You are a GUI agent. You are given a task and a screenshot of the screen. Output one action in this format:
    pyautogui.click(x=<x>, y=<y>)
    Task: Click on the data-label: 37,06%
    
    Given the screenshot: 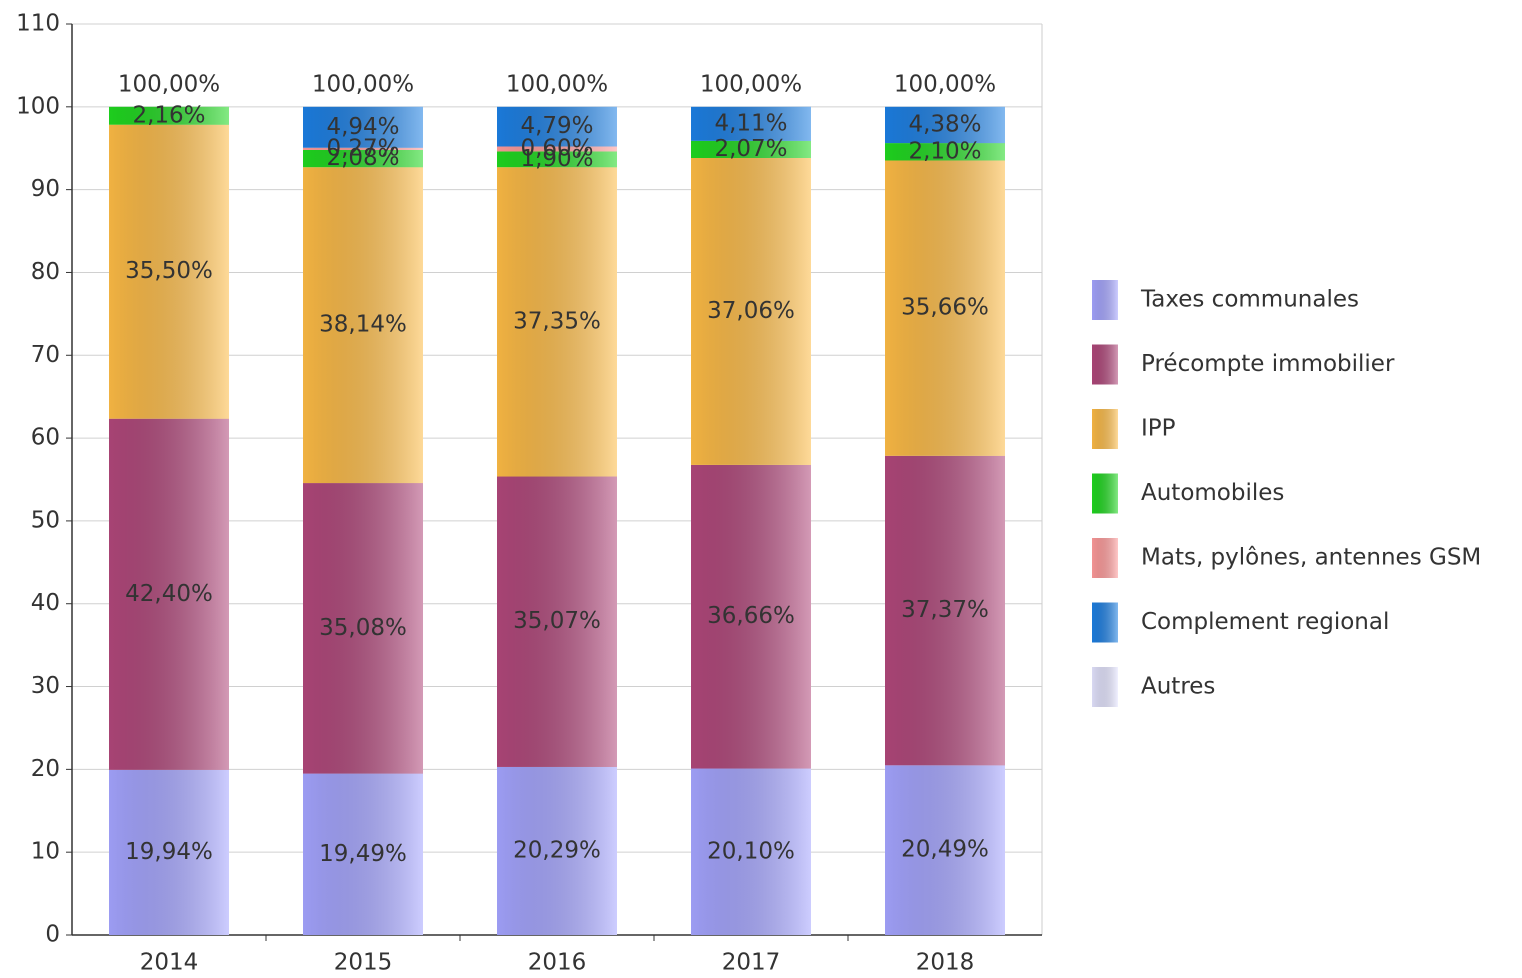 What is the action you would take?
    pyautogui.click(x=751, y=311)
    